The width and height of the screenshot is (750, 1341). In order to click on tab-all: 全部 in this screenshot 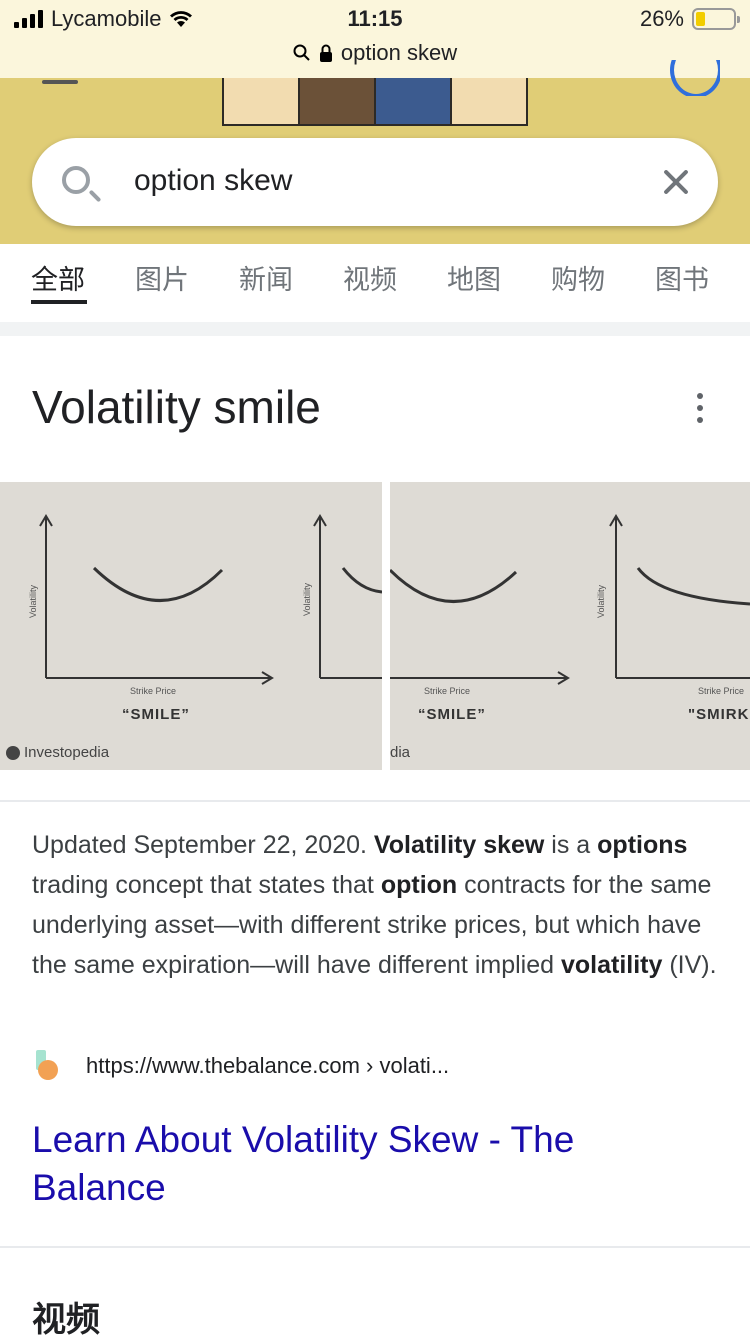, I will do `click(58, 280)`.